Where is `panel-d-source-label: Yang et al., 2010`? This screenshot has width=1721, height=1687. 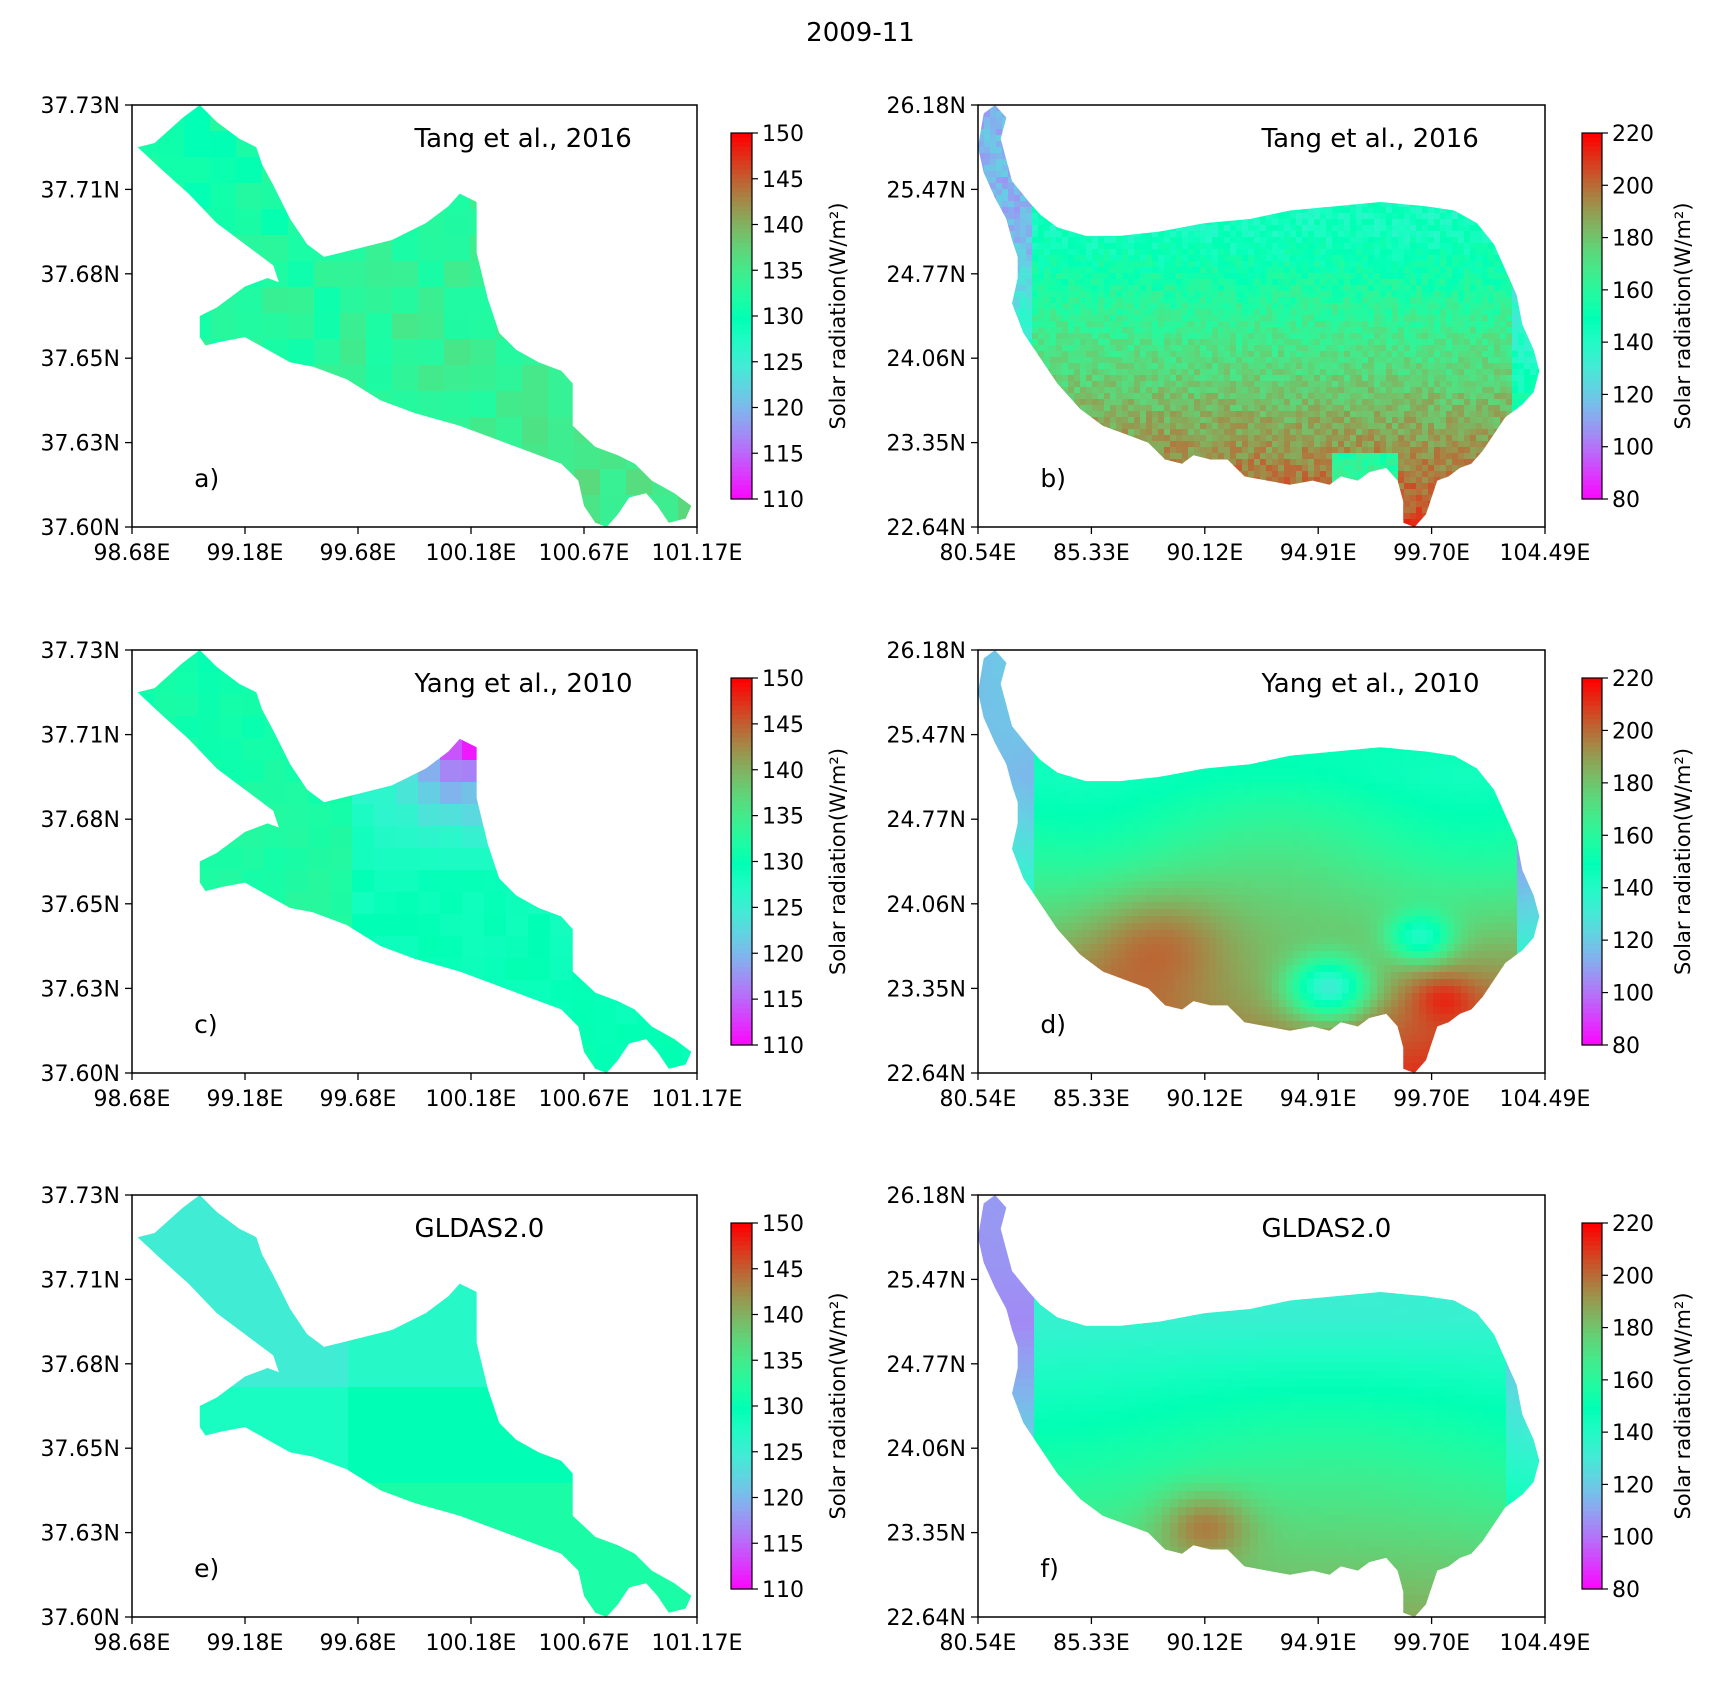
panel-d-source-label: Yang et al., 2010 is located at coordinates (1370, 684).